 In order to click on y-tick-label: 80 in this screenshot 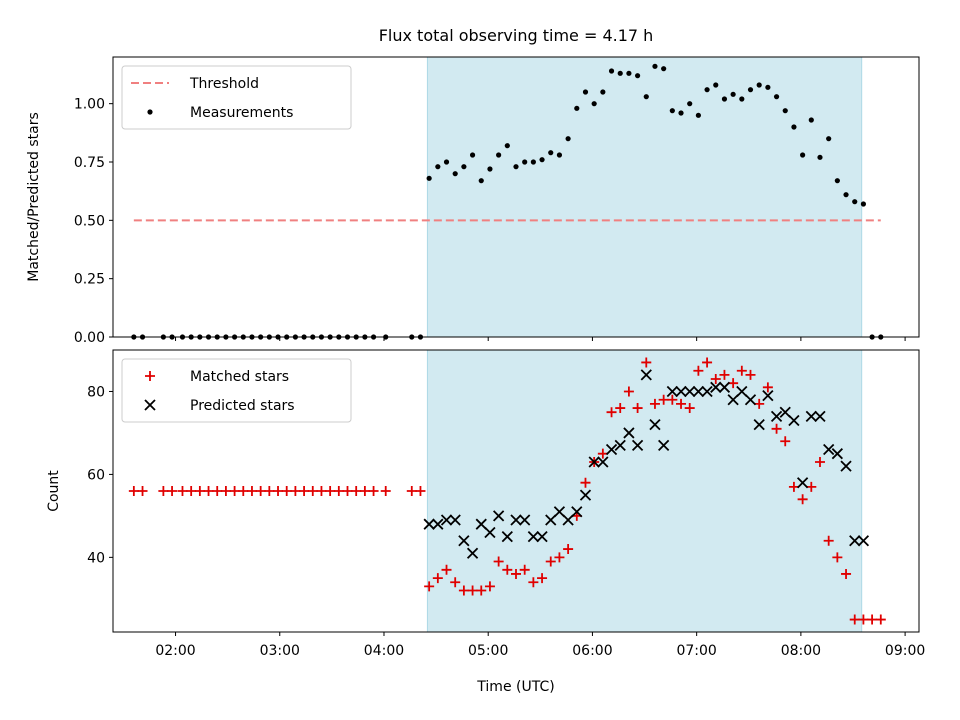, I will do `click(96, 392)`.